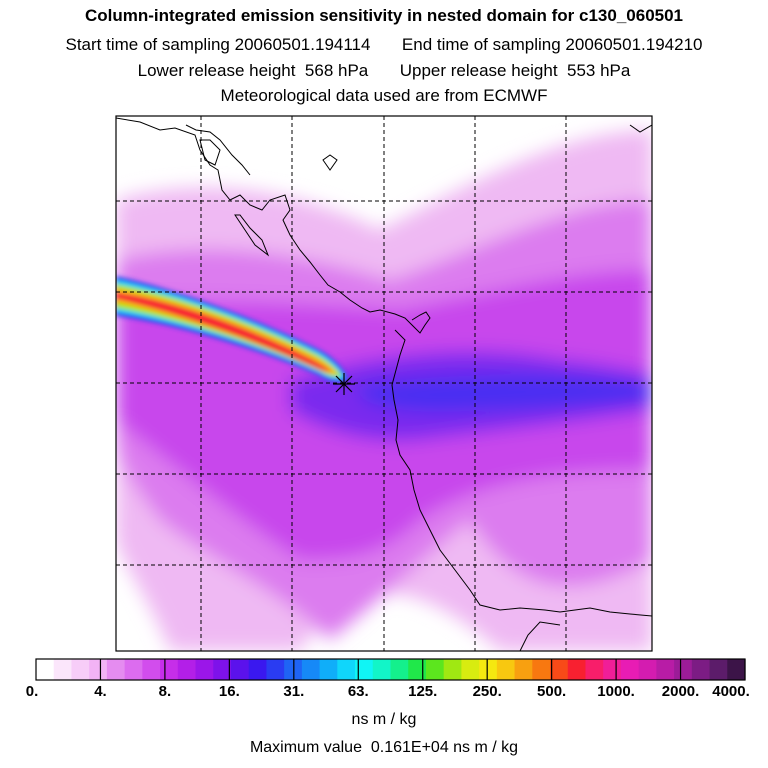  I want to click on colorbar-tick-label: 4000., so click(731, 691).